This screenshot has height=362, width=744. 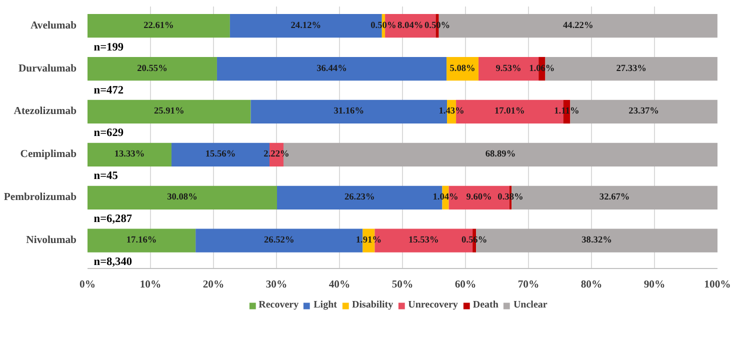 What do you see at coordinates (509, 111) in the screenshot?
I see `data-label: 17.01%` at bounding box center [509, 111].